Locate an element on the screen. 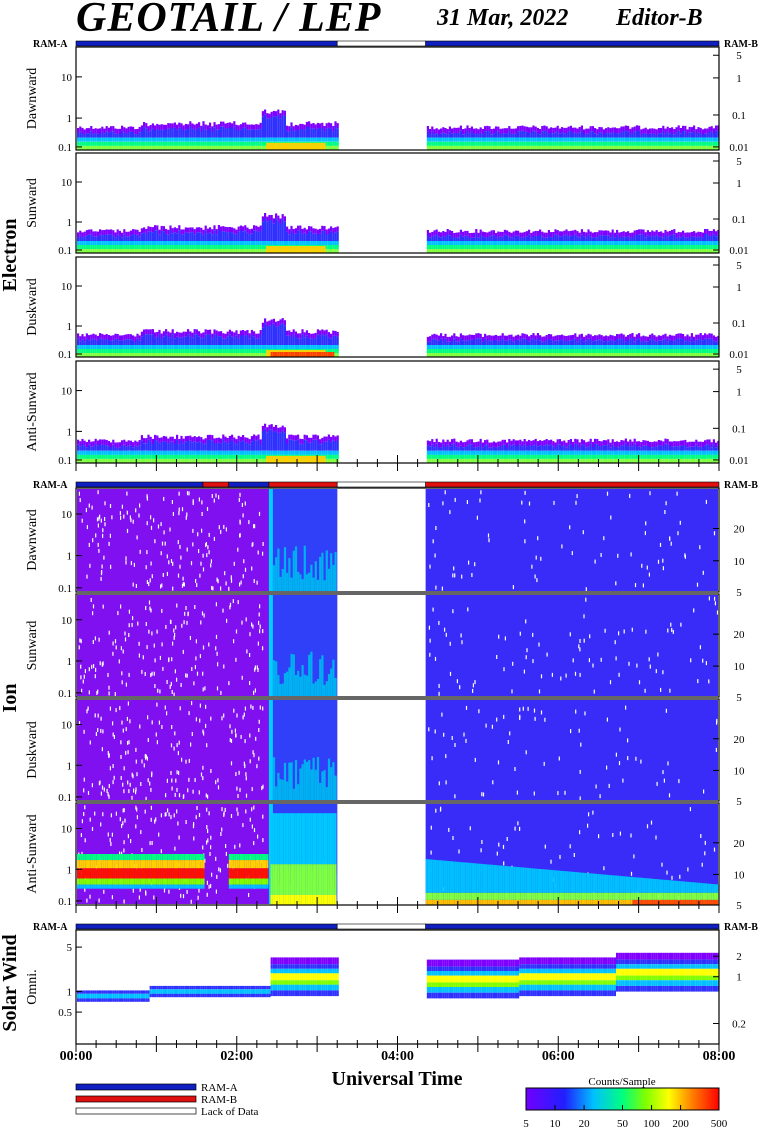 The width and height of the screenshot is (762, 1128). x-axis-label: Universal Time is located at coordinates (397, 1079).